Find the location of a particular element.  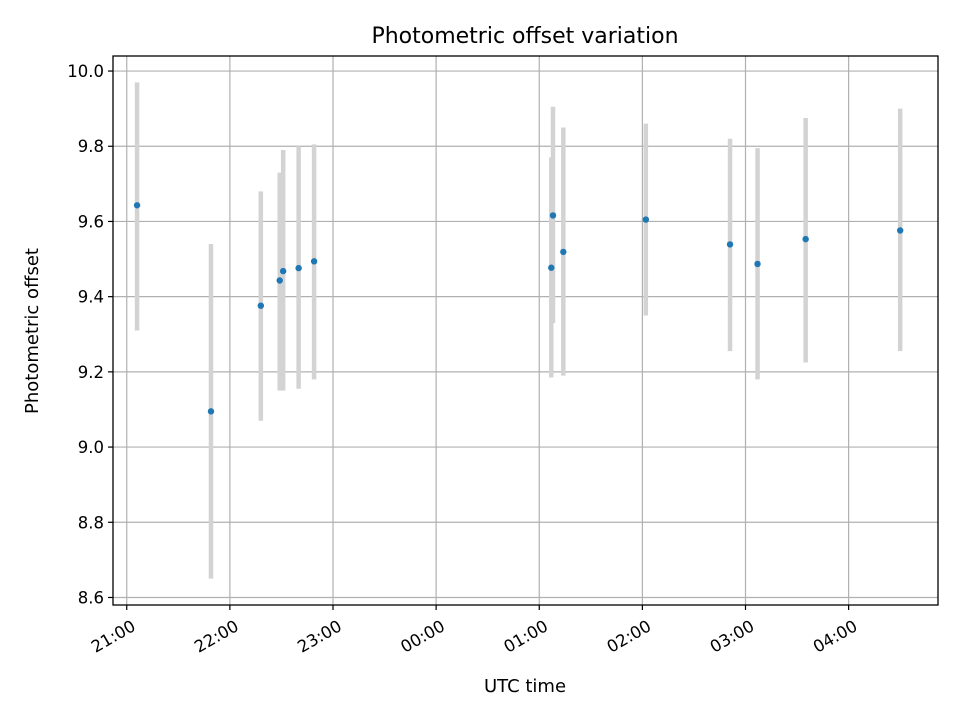

y-tick-label: 9.8 is located at coordinates (91, 146).